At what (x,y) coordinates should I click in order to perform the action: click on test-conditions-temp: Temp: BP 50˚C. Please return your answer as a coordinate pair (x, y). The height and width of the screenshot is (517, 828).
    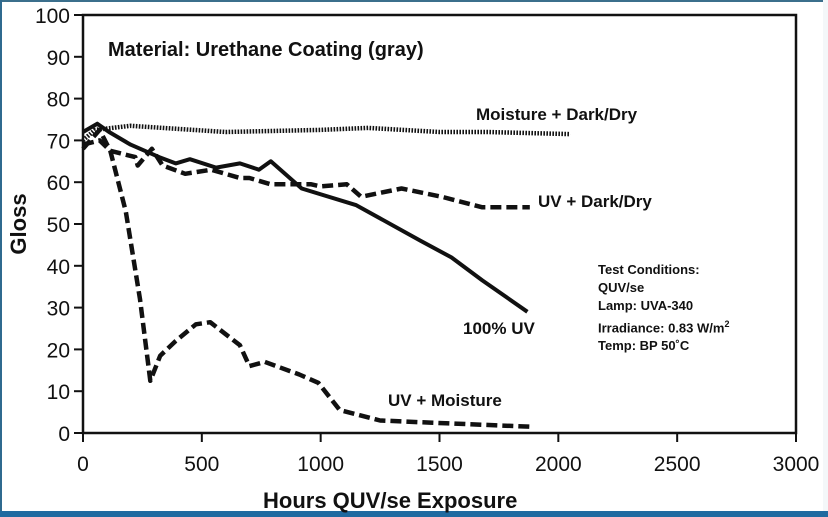
    Looking at the image, I should click on (644, 346).